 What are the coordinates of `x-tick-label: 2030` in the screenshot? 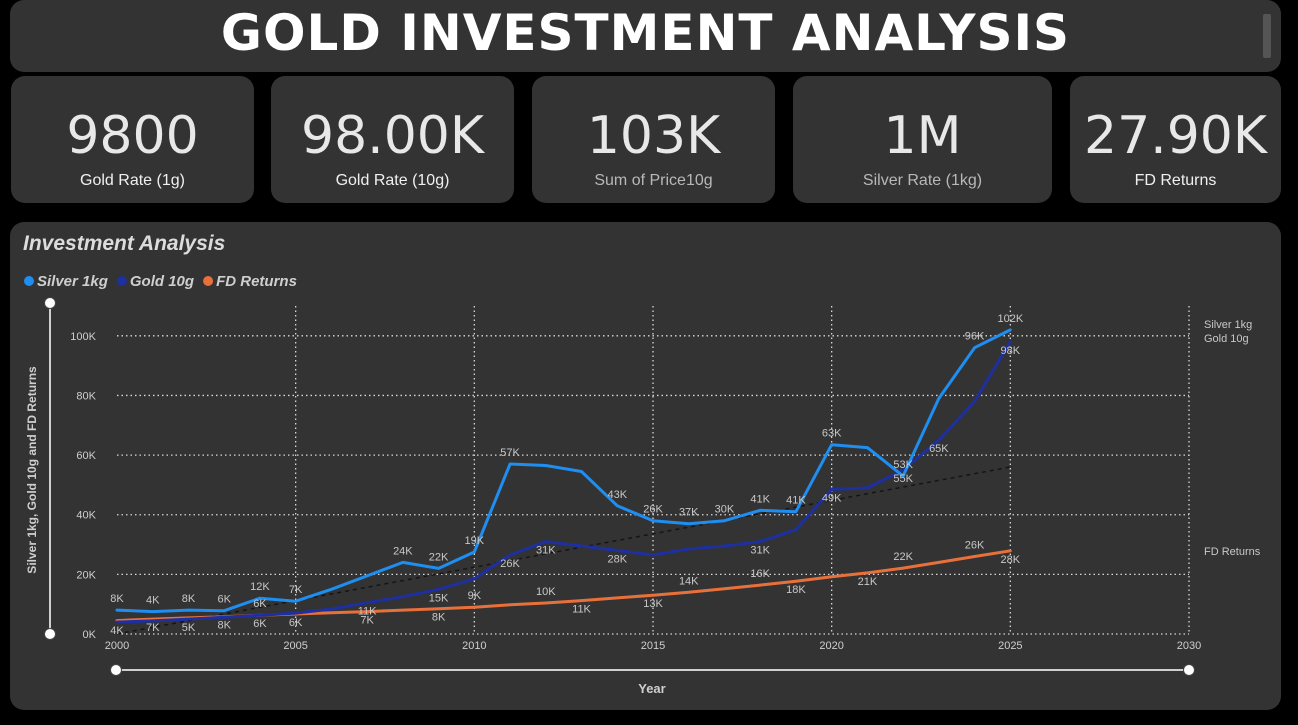 It's located at (1189, 646).